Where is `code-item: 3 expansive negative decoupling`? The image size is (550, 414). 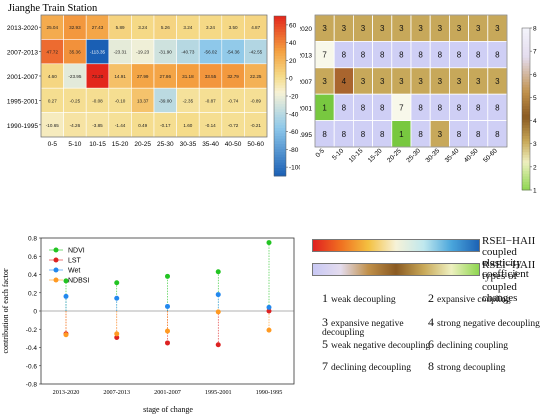 code-item: 3 expansive negative decoupling is located at coordinates (379, 327).